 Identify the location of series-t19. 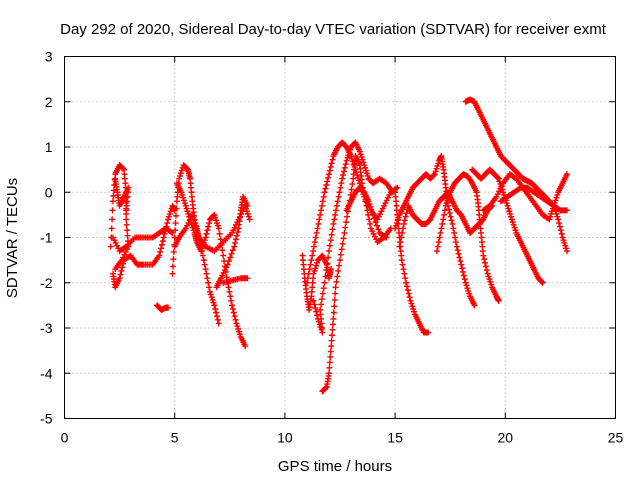
(467, 237).